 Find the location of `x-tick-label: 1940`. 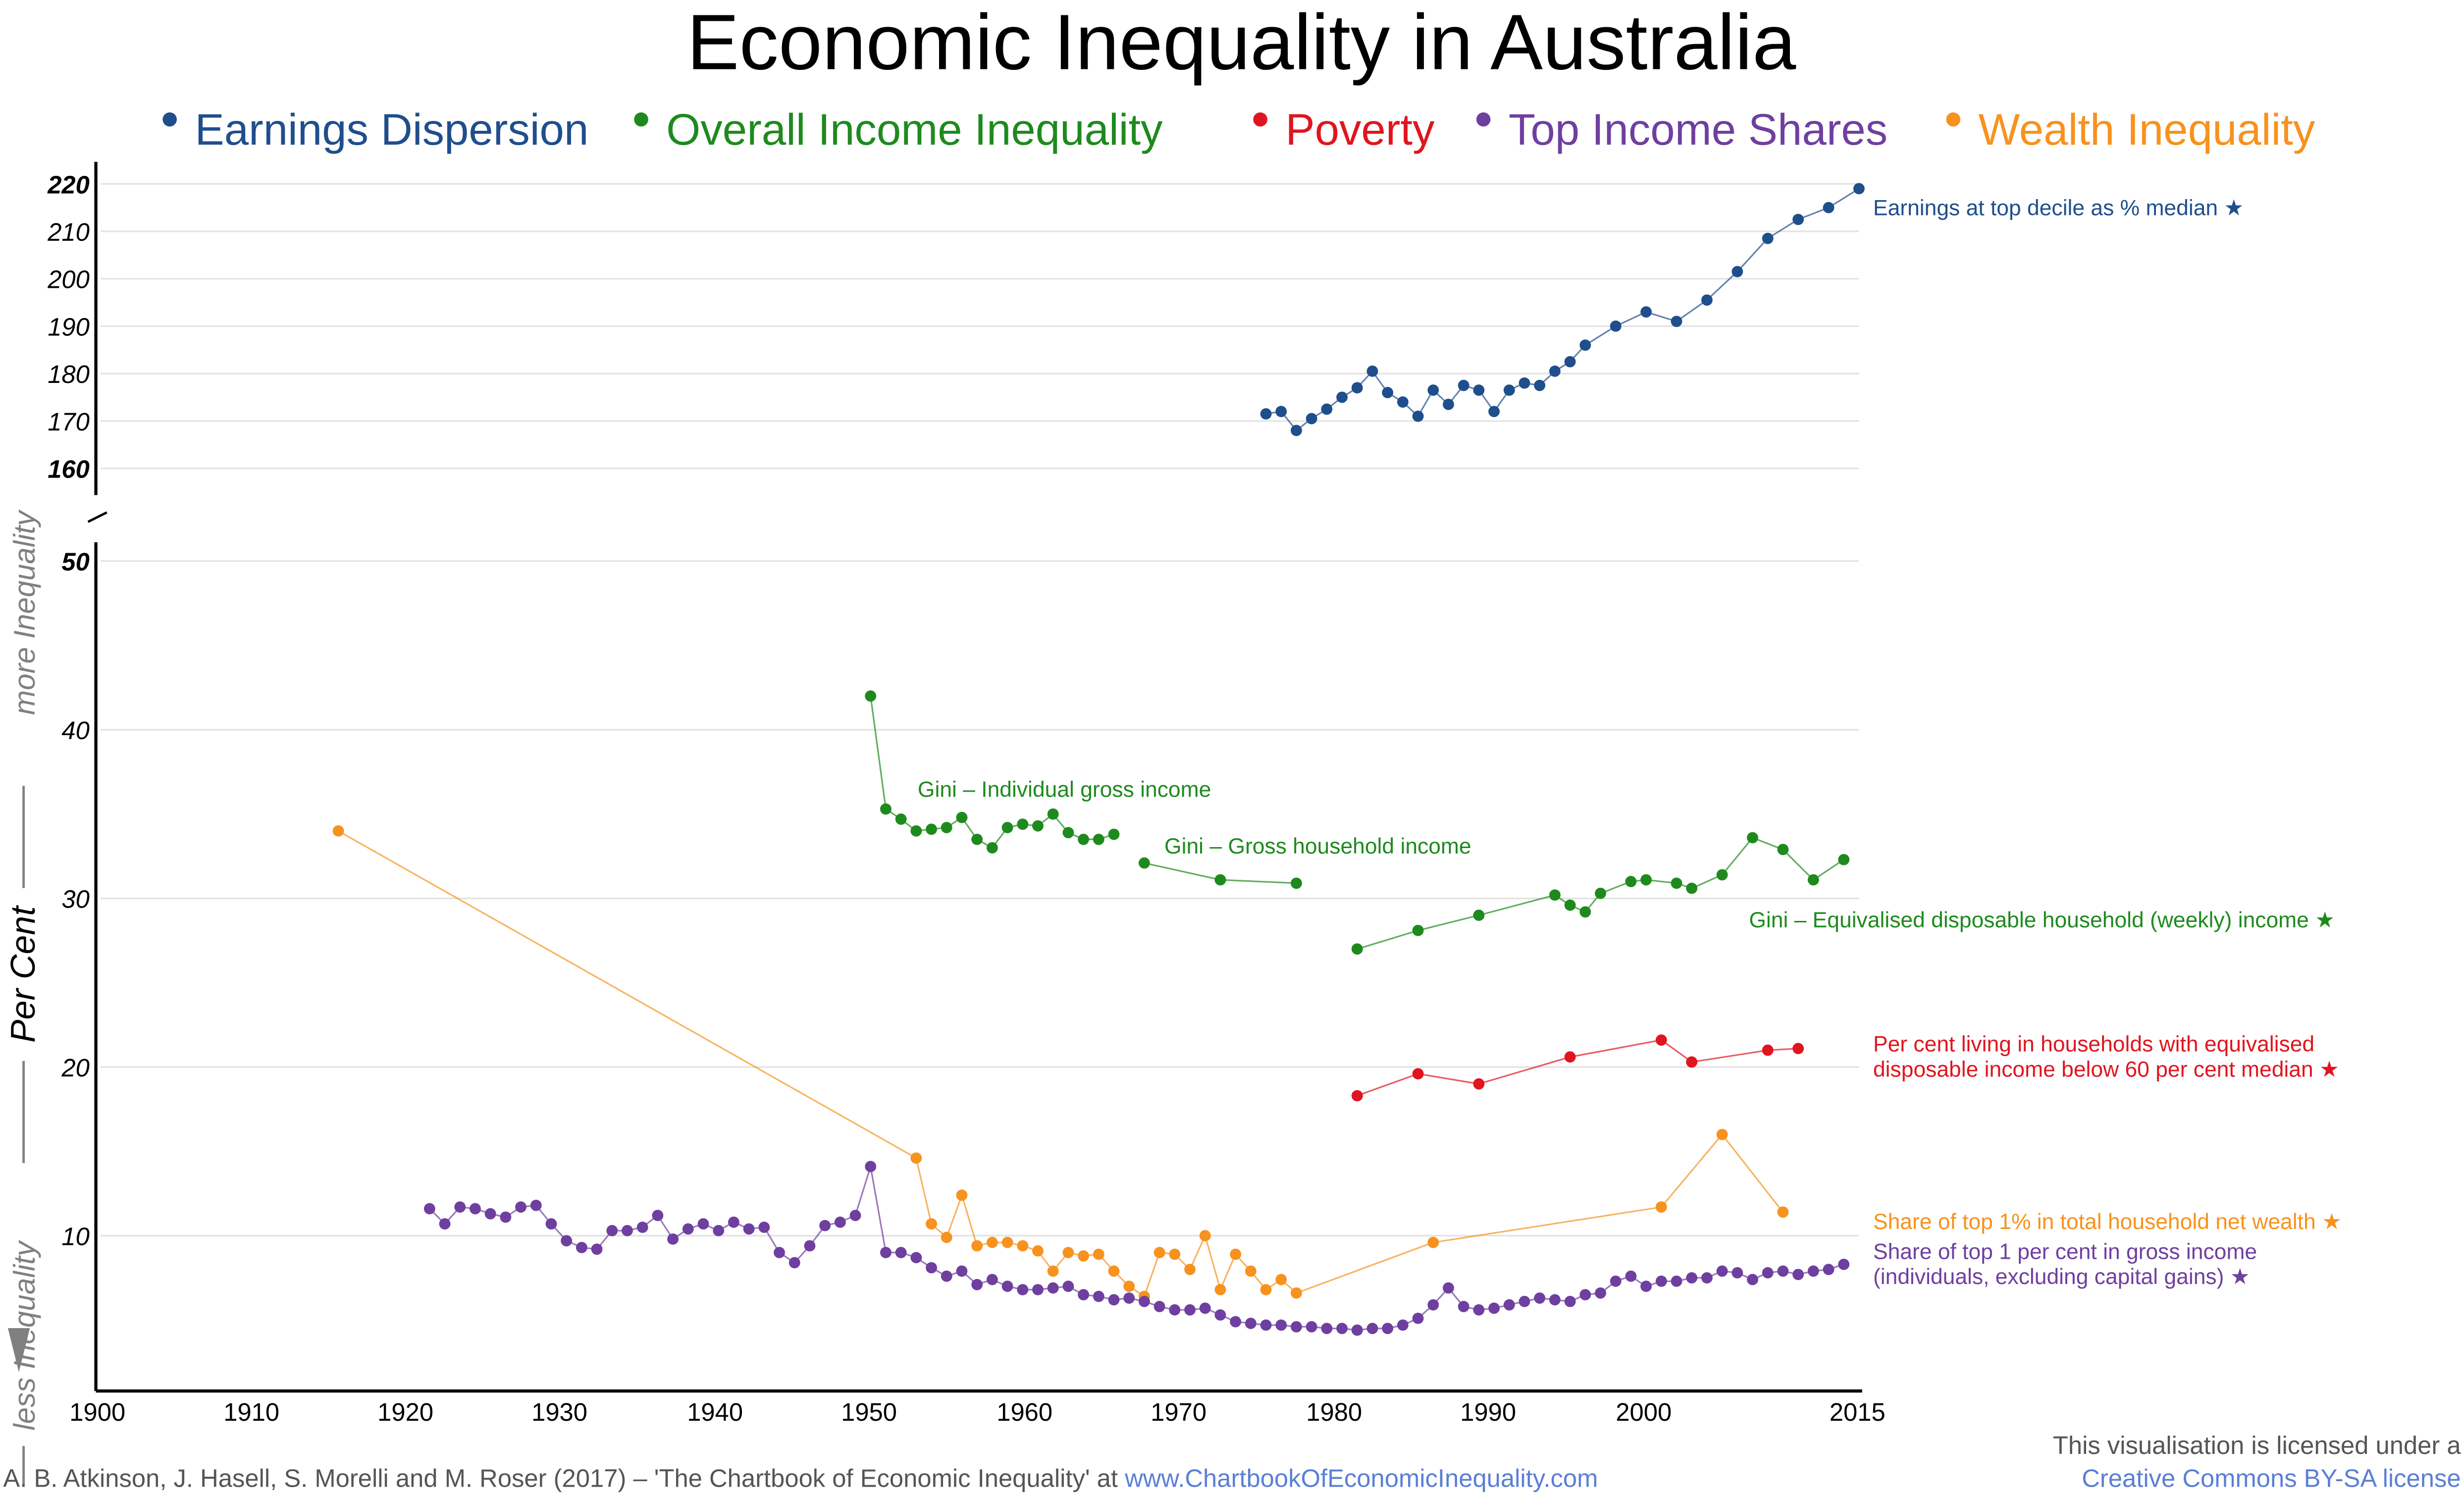

x-tick-label: 1940 is located at coordinates (715, 1412).